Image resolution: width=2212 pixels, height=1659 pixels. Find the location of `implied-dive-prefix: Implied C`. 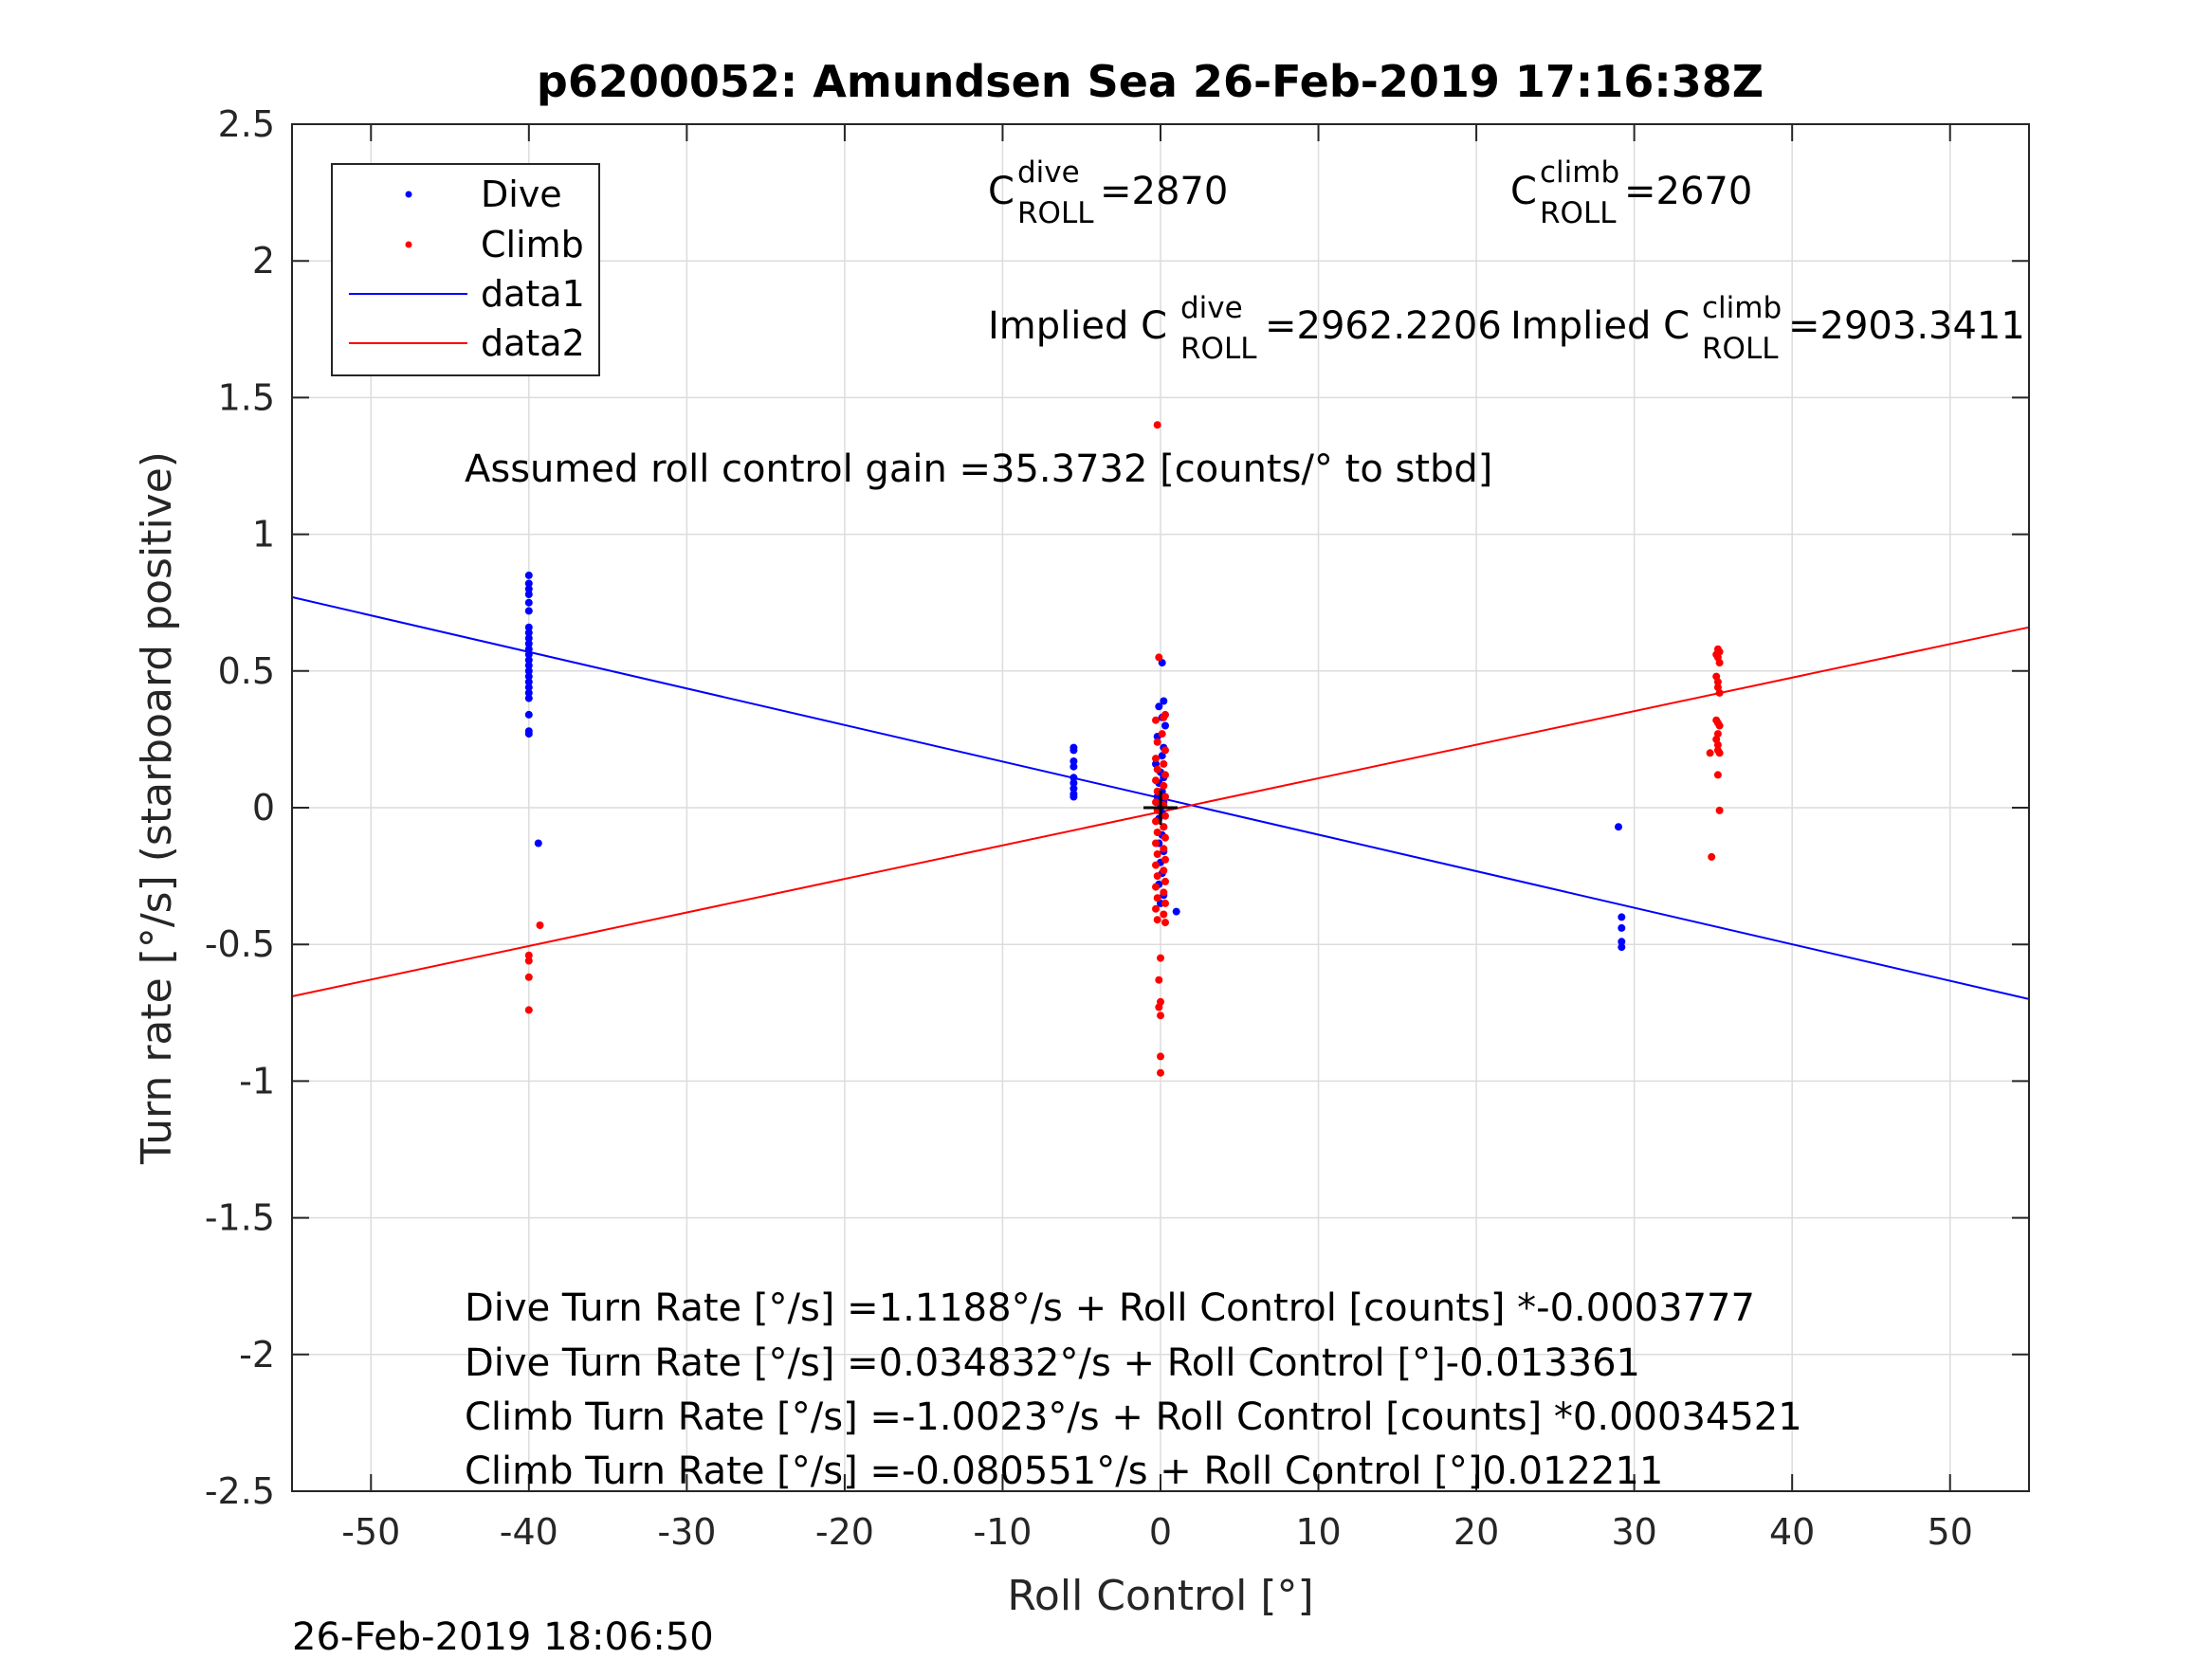

implied-dive-prefix: Implied C is located at coordinates (1077, 326).